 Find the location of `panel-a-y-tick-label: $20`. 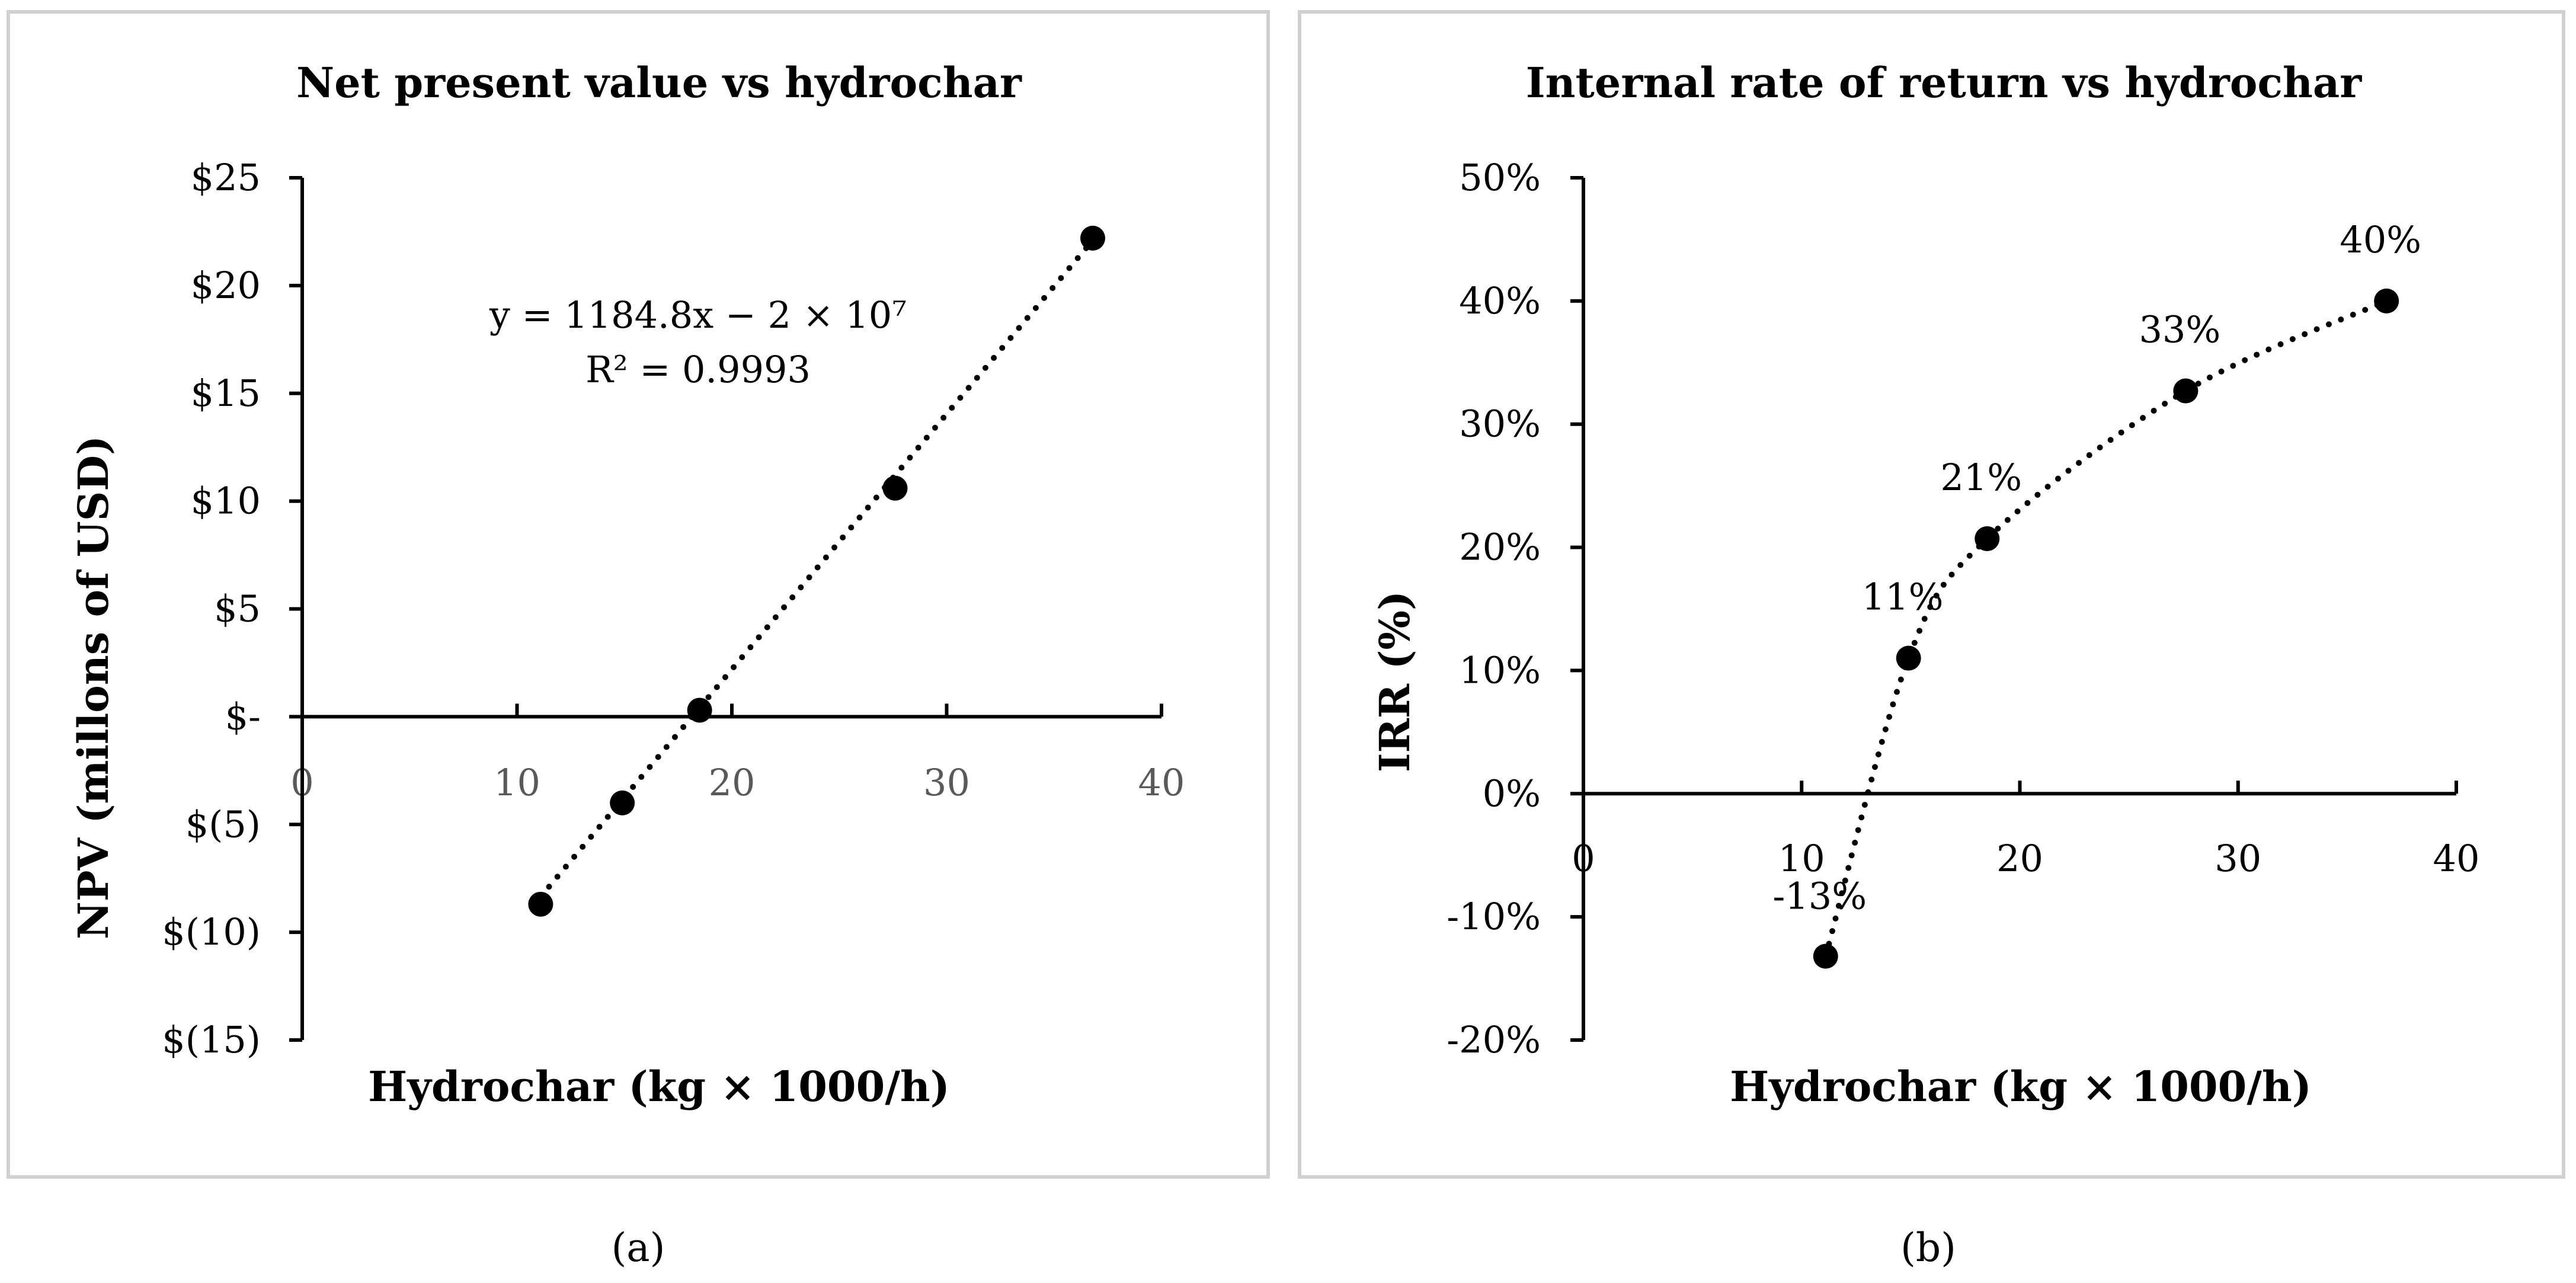

panel-a-y-tick-label: $20 is located at coordinates (226, 285).